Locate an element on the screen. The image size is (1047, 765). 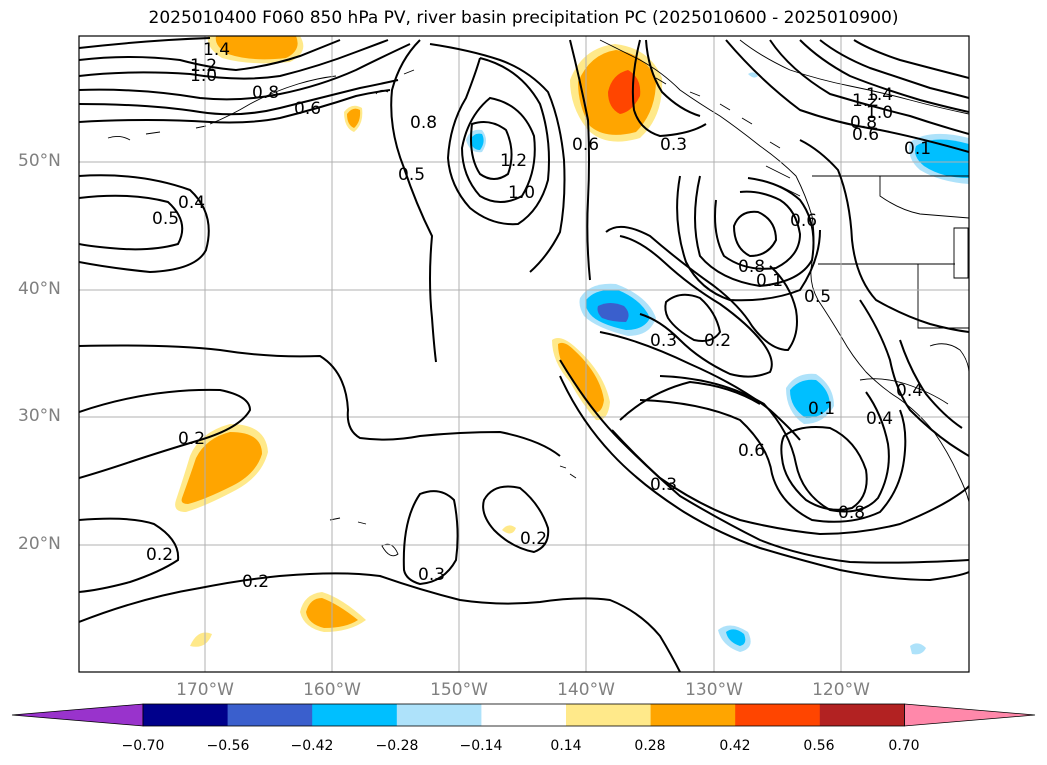
lon-label: 160°W is located at coordinates (332, 690).